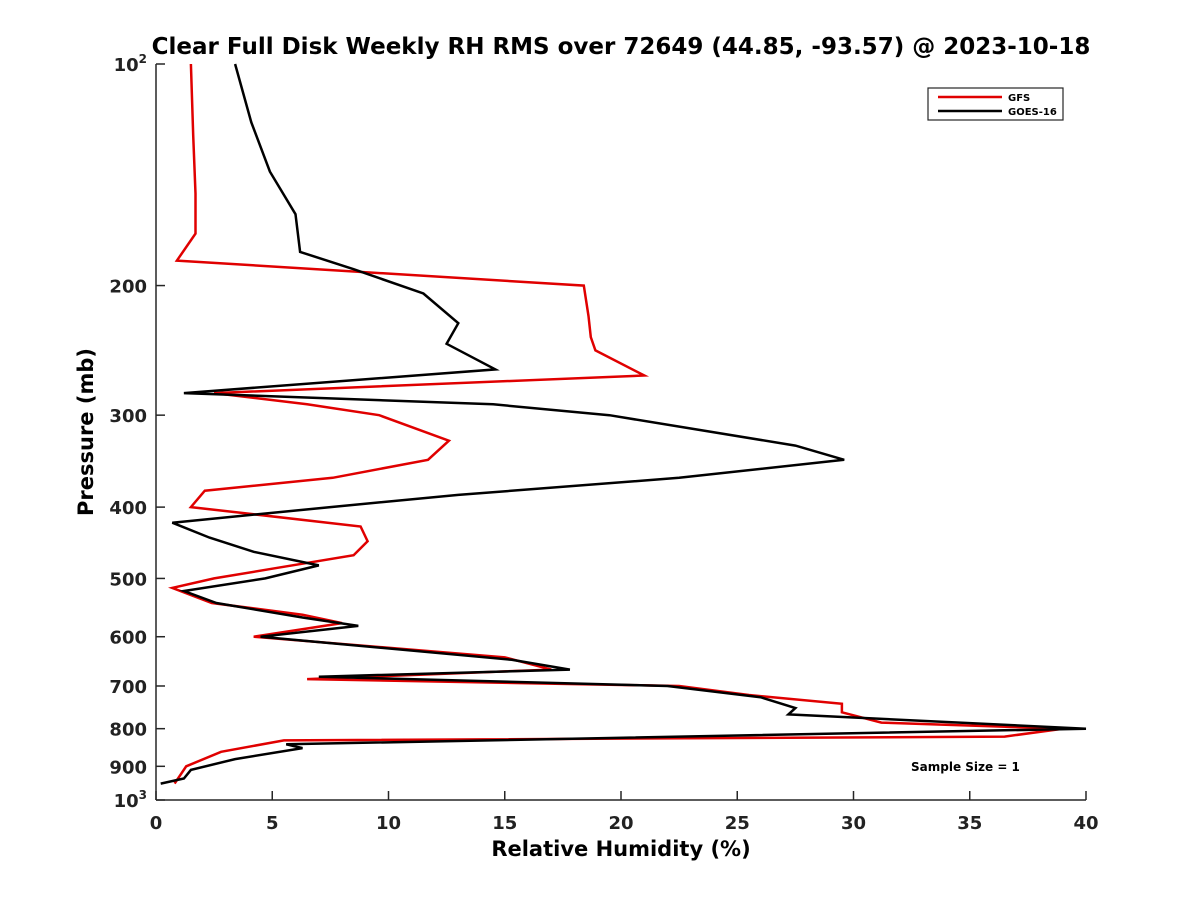  I want to click on x-tick-label: 20, so click(620, 823).